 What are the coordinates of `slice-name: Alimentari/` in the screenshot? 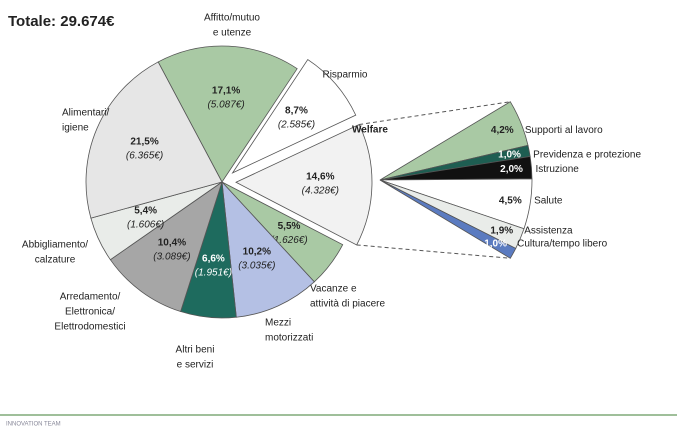 It's located at (85, 113).